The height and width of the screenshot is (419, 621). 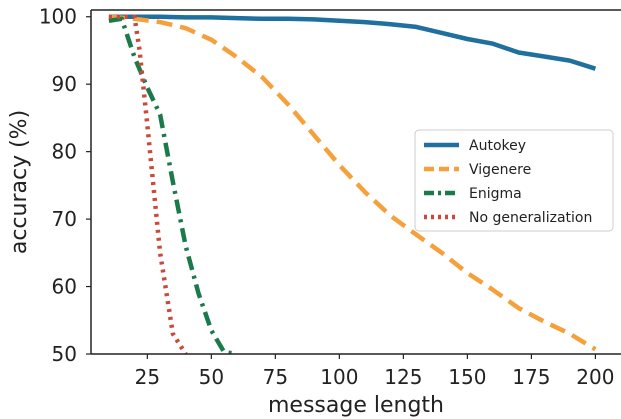 I want to click on legend-frame, so click(x=514, y=180).